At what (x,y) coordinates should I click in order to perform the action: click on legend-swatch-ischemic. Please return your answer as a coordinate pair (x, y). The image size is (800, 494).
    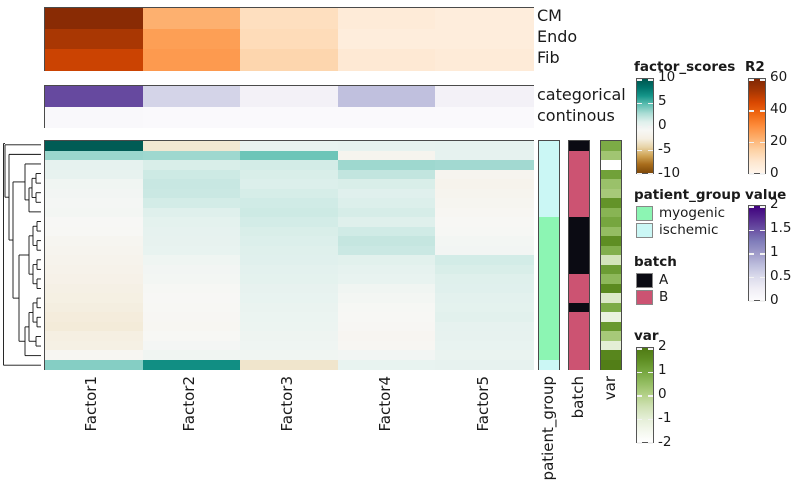
    Looking at the image, I should click on (644, 230).